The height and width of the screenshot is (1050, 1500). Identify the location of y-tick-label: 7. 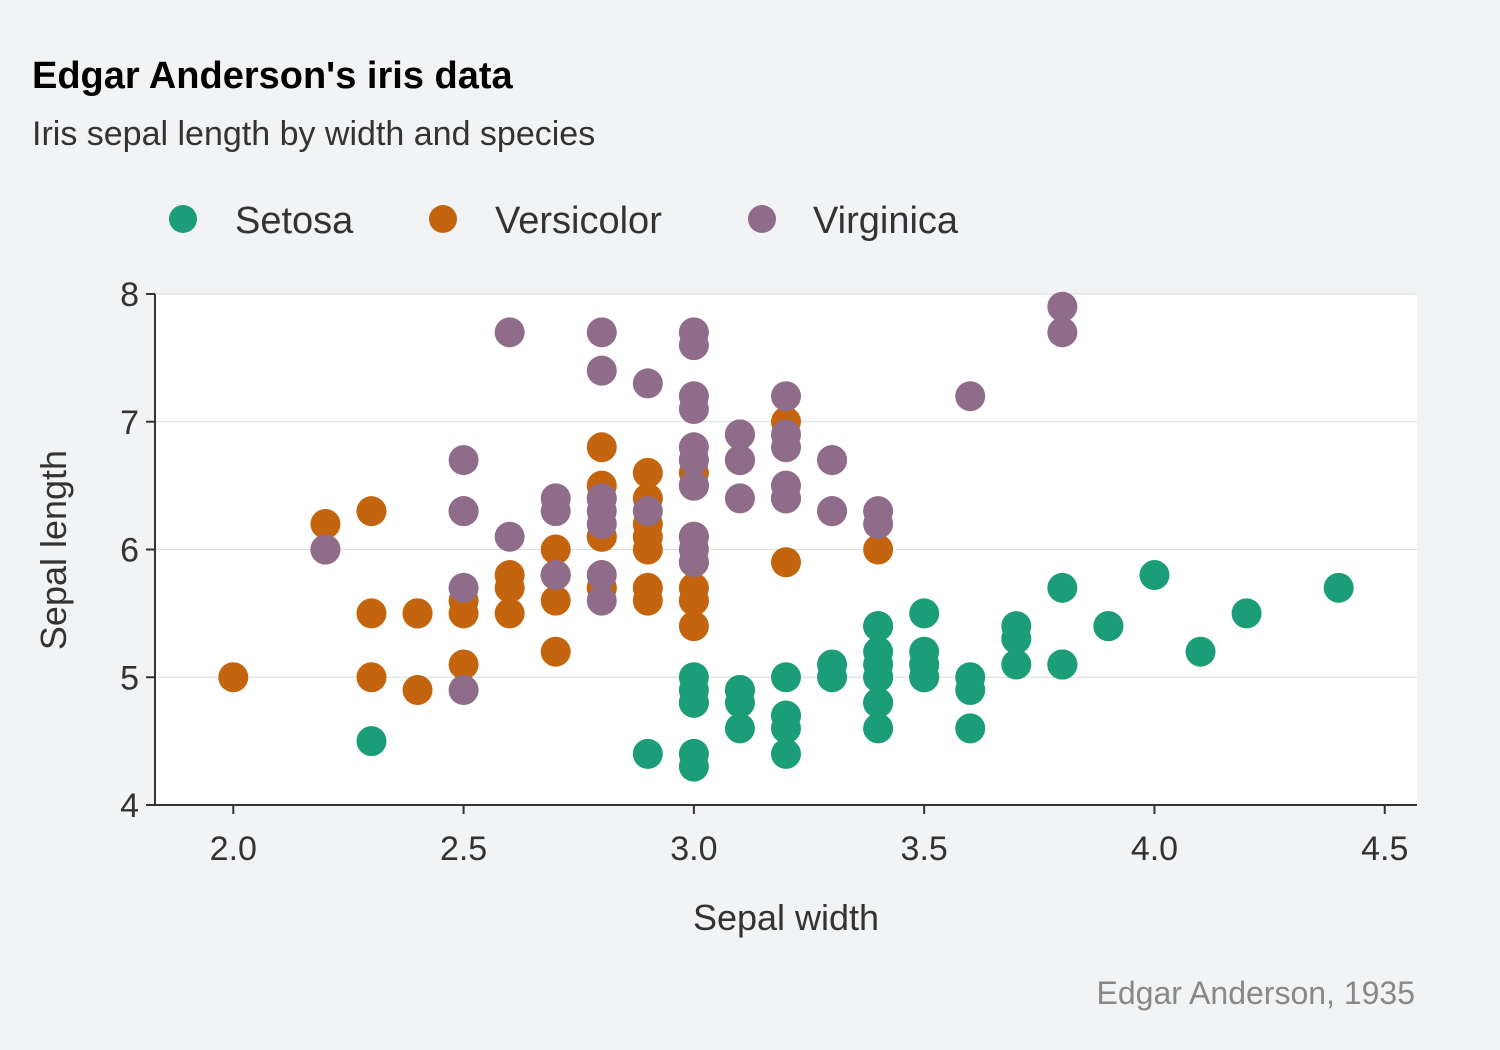
(129, 423).